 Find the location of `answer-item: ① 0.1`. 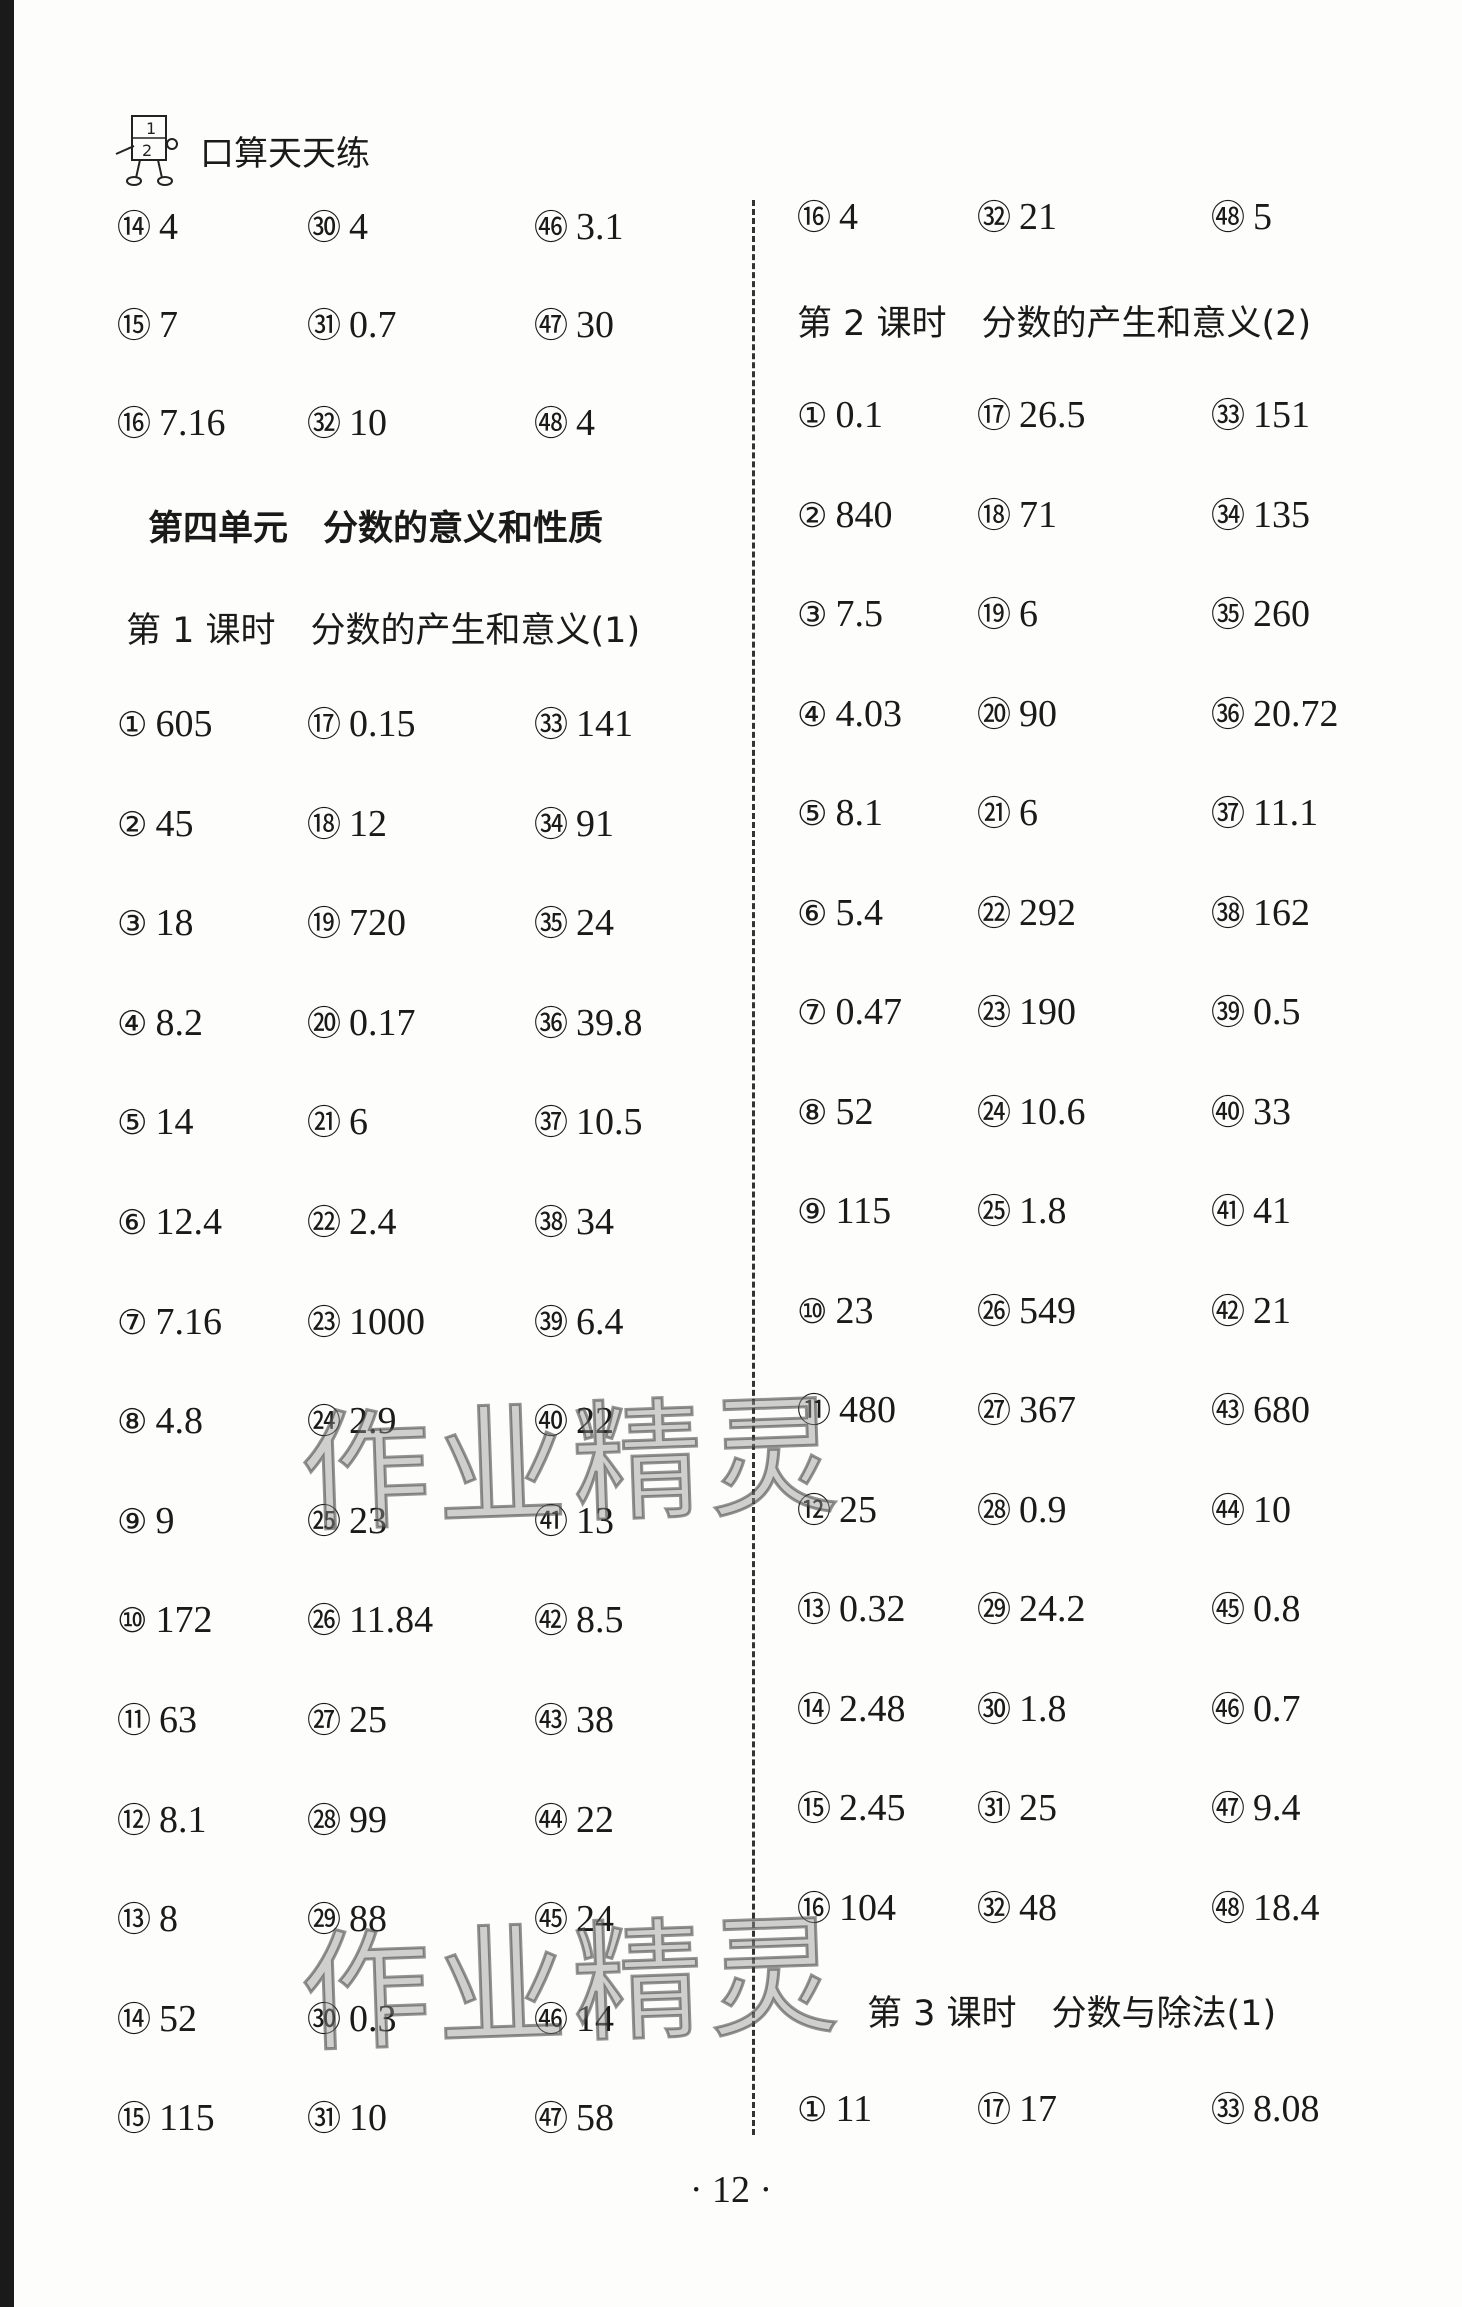

answer-item: ① 0.1 is located at coordinates (840, 415).